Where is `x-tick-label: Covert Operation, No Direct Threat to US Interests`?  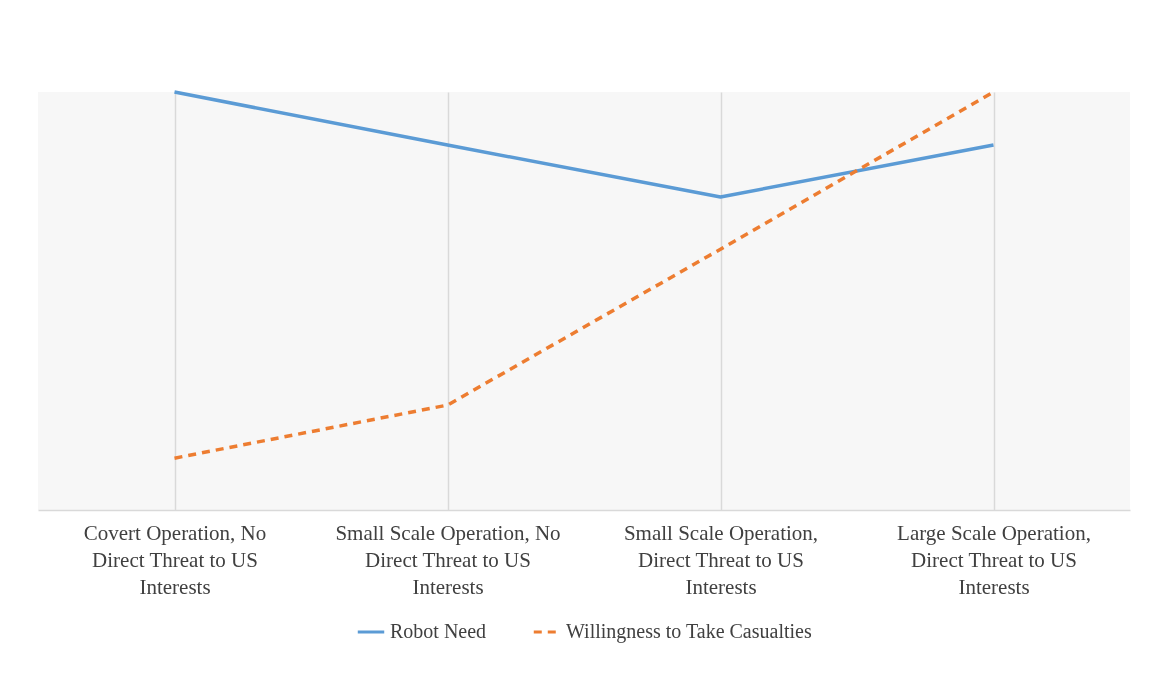 x-tick-label: Covert Operation, No Direct Threat to US Interests is located at coordinates (175, 559).